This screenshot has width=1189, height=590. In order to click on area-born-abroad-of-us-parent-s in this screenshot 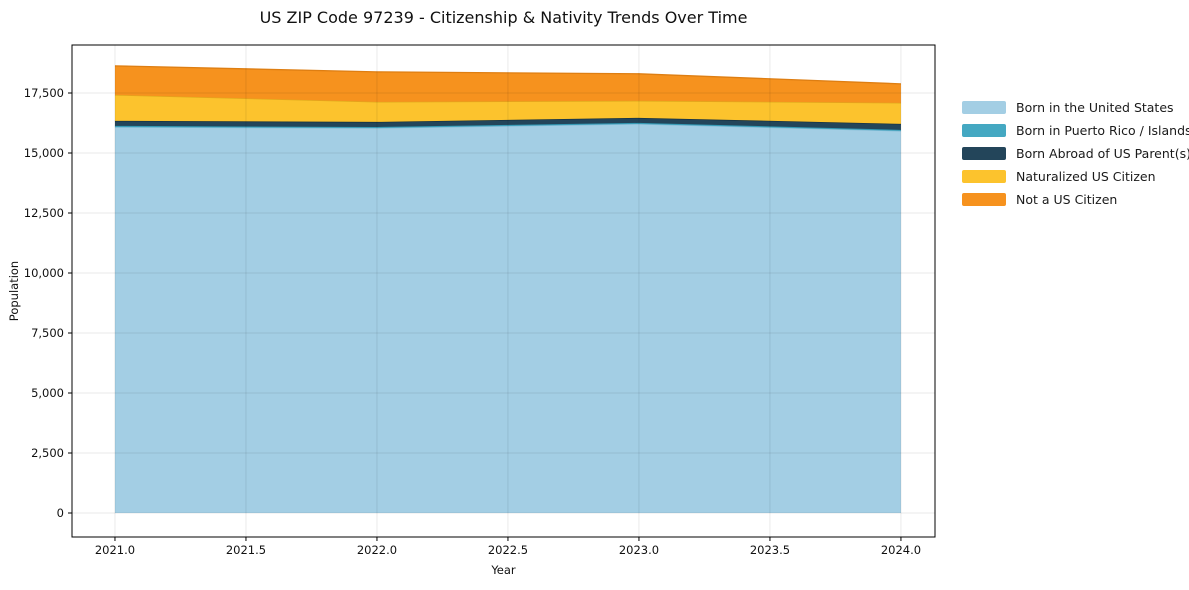, I will do `click(507, 123)`.